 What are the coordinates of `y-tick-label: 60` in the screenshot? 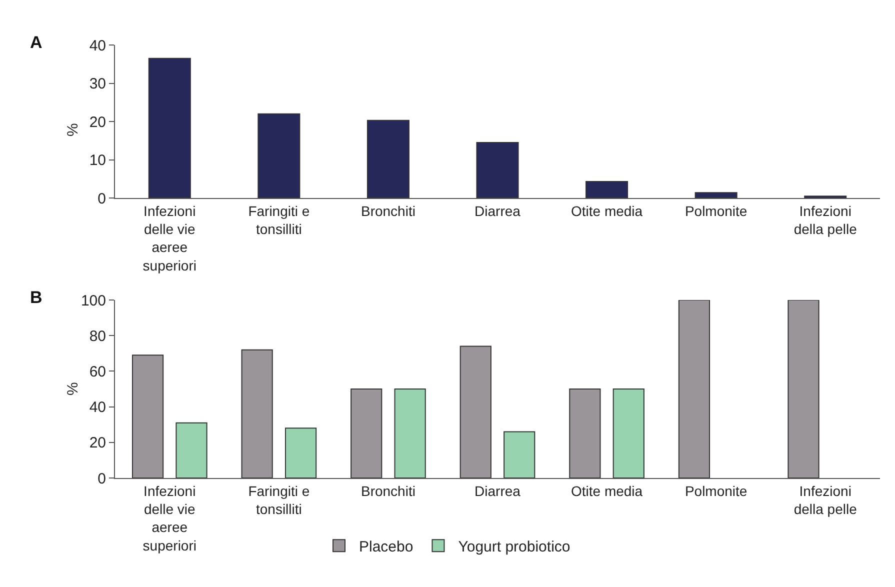 It's located at (97, 371).